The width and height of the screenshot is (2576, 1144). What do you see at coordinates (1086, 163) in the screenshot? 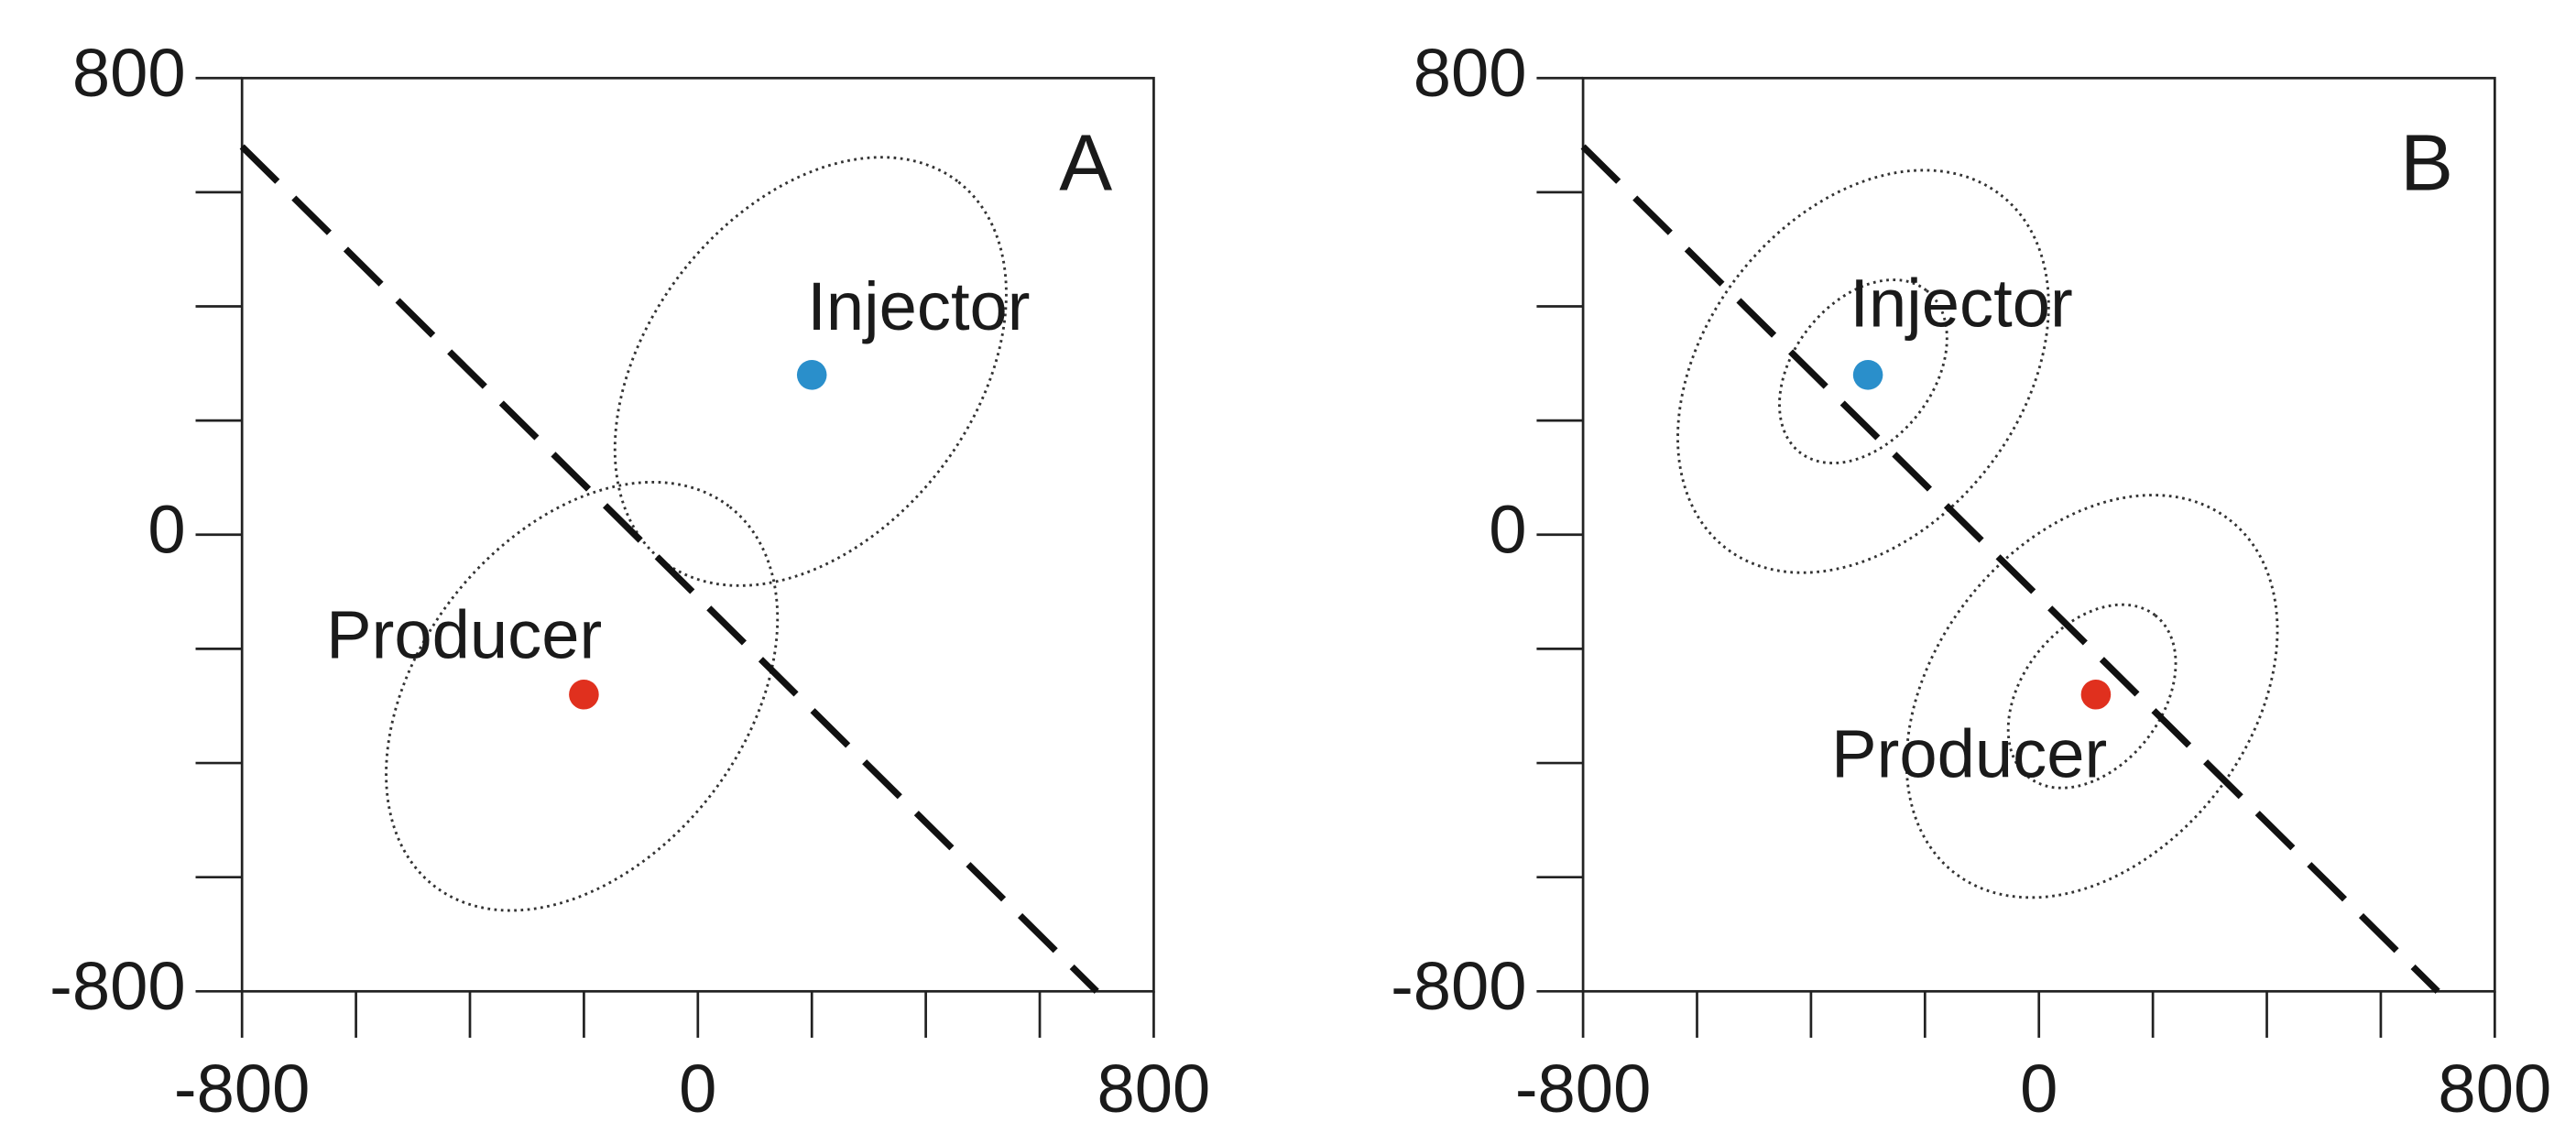
I see `panel-label: A` at bounding box center [1086, 163].